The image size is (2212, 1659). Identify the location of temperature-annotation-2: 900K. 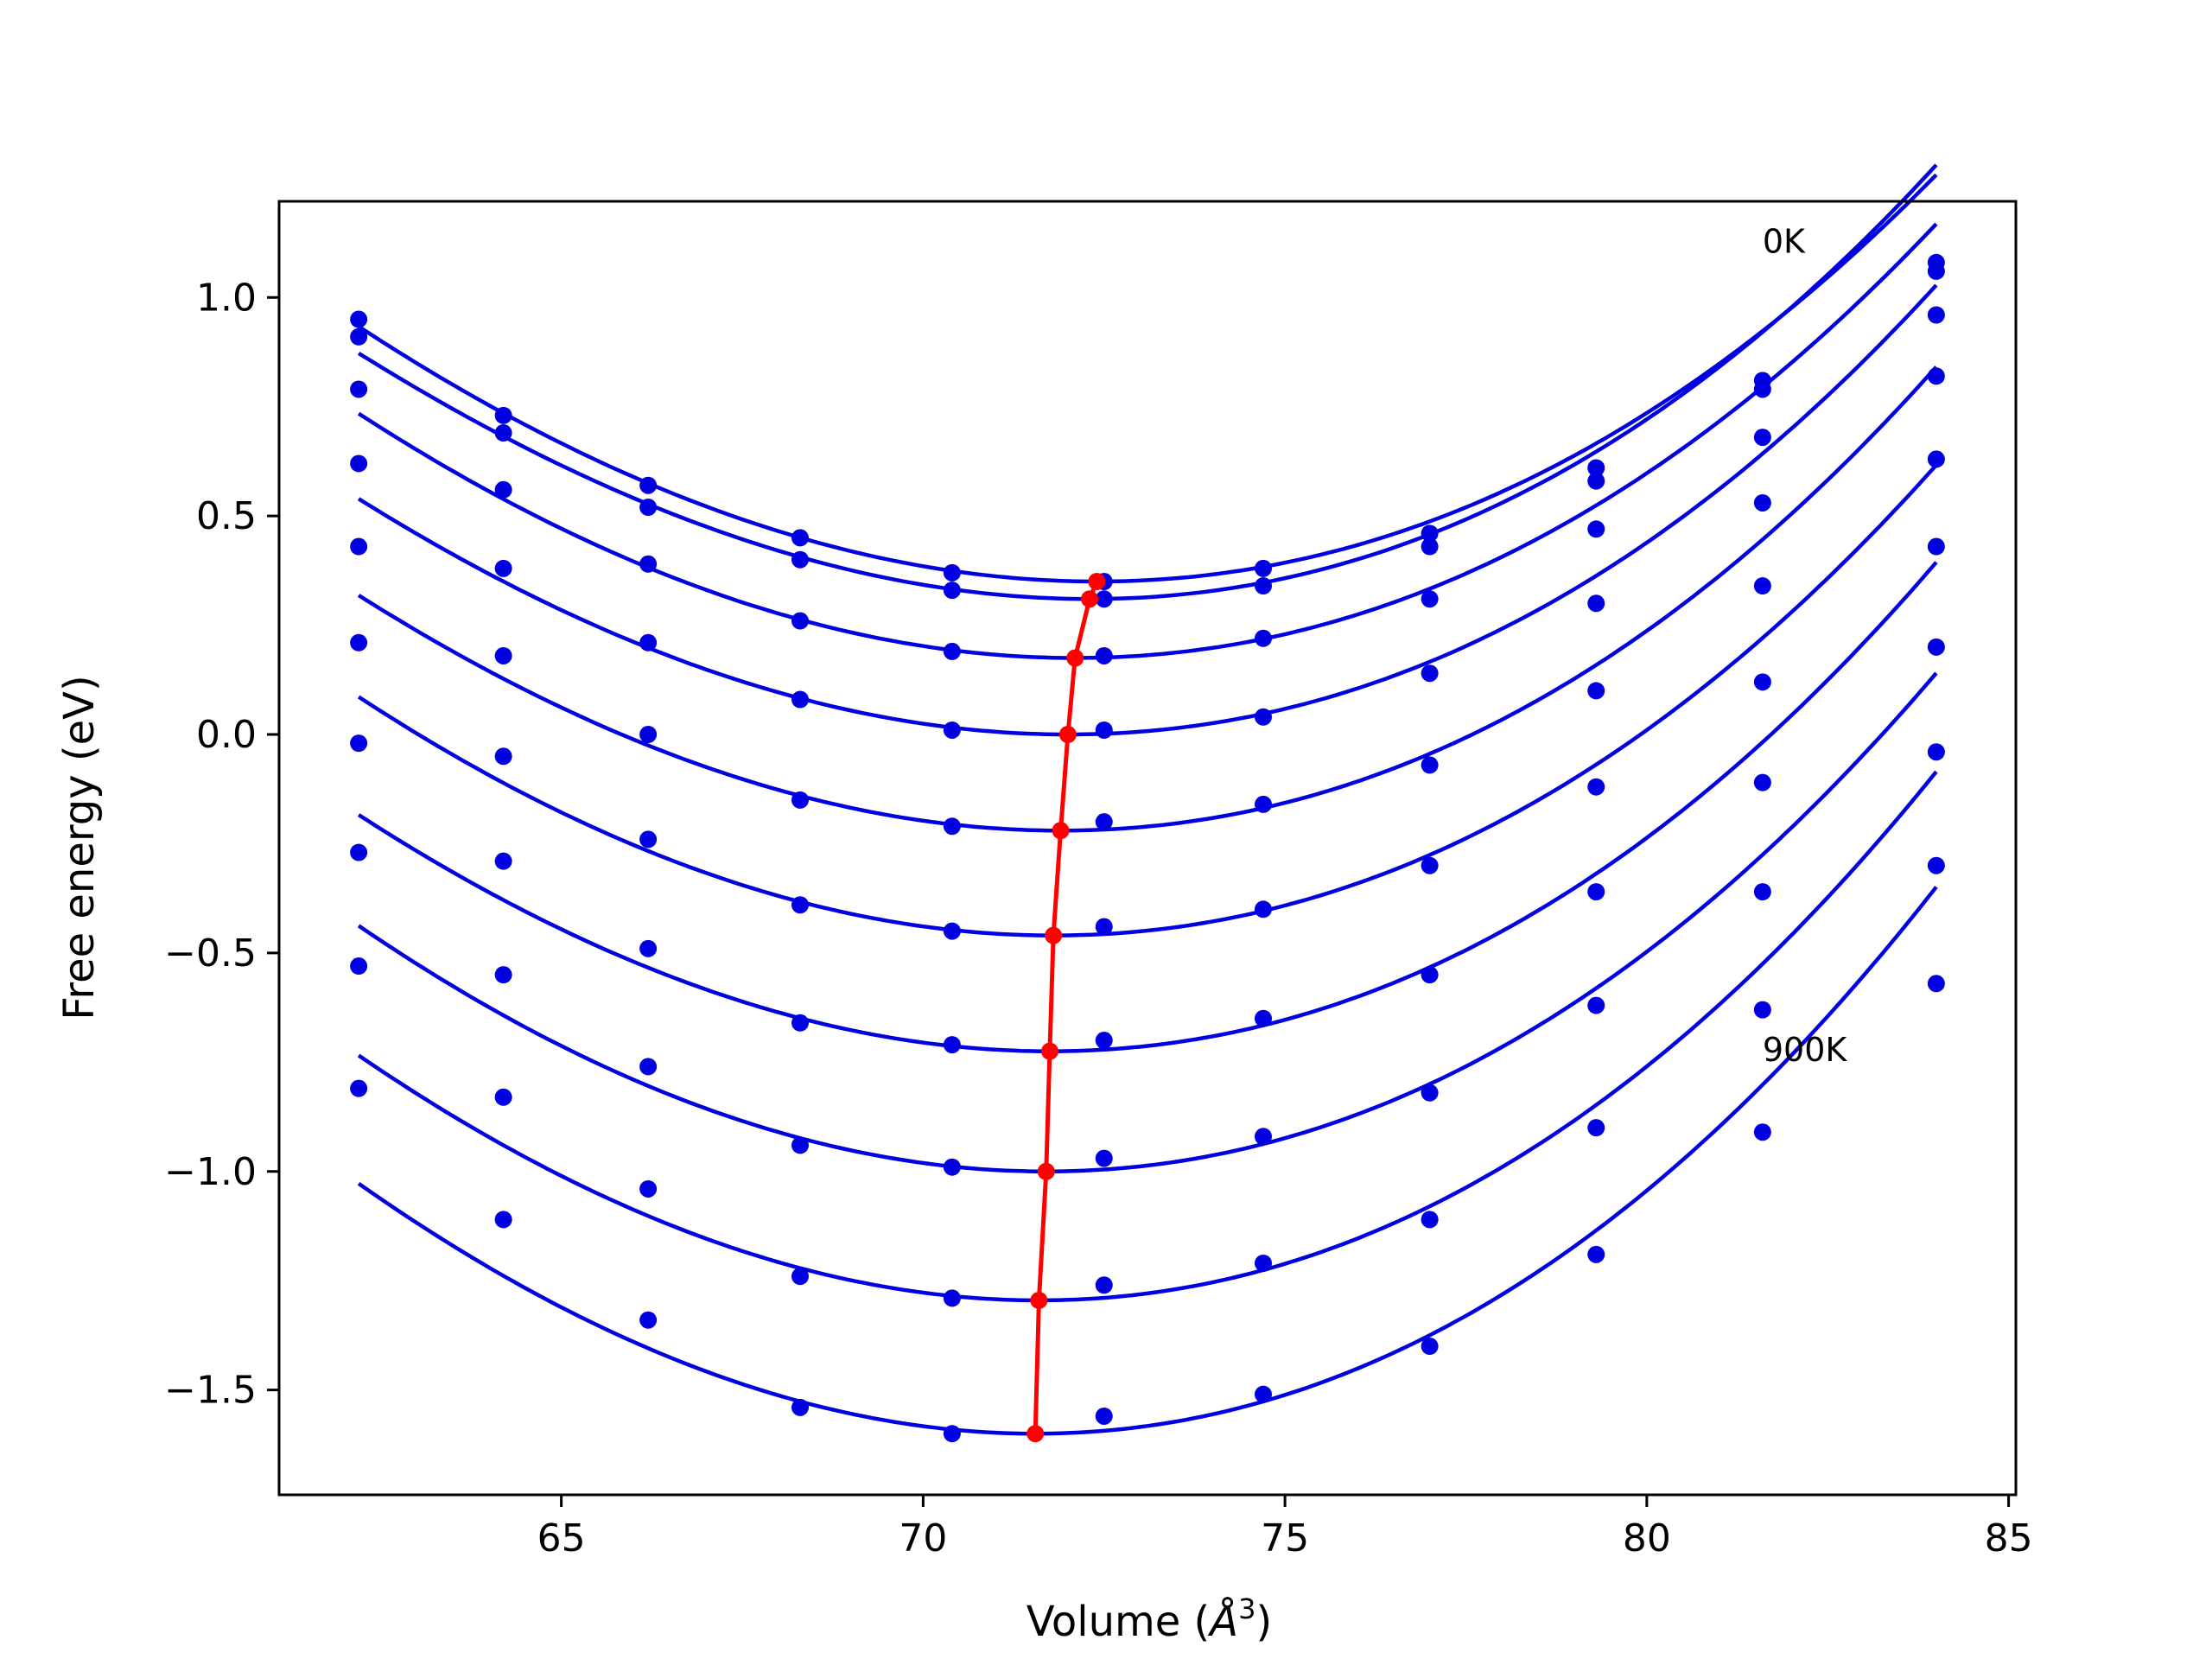
(1805, 1050).